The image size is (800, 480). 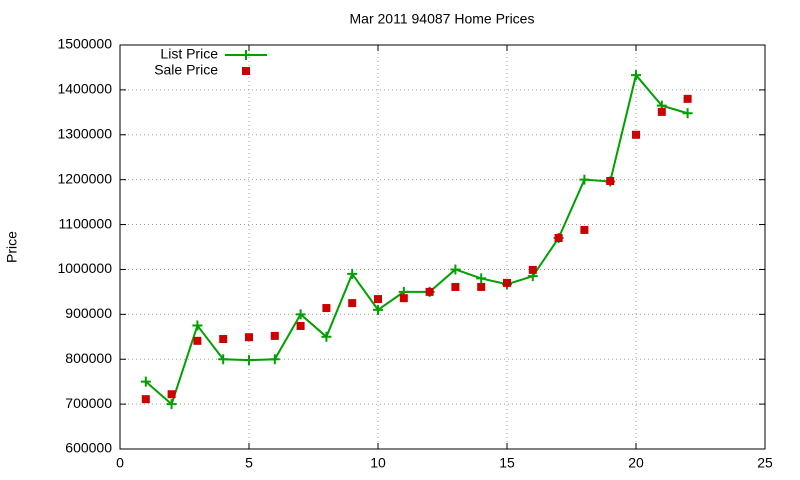 I want to click on y-tick-label: 1400000, so click(x=84, y=89).